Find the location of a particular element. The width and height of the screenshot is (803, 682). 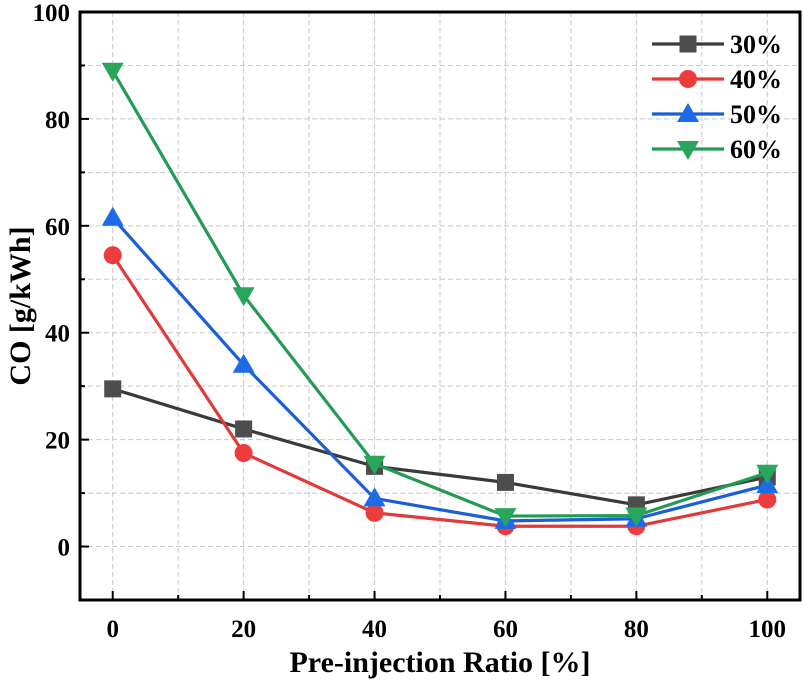

y-tick-label: 0 is located at coordinates (64, 548).